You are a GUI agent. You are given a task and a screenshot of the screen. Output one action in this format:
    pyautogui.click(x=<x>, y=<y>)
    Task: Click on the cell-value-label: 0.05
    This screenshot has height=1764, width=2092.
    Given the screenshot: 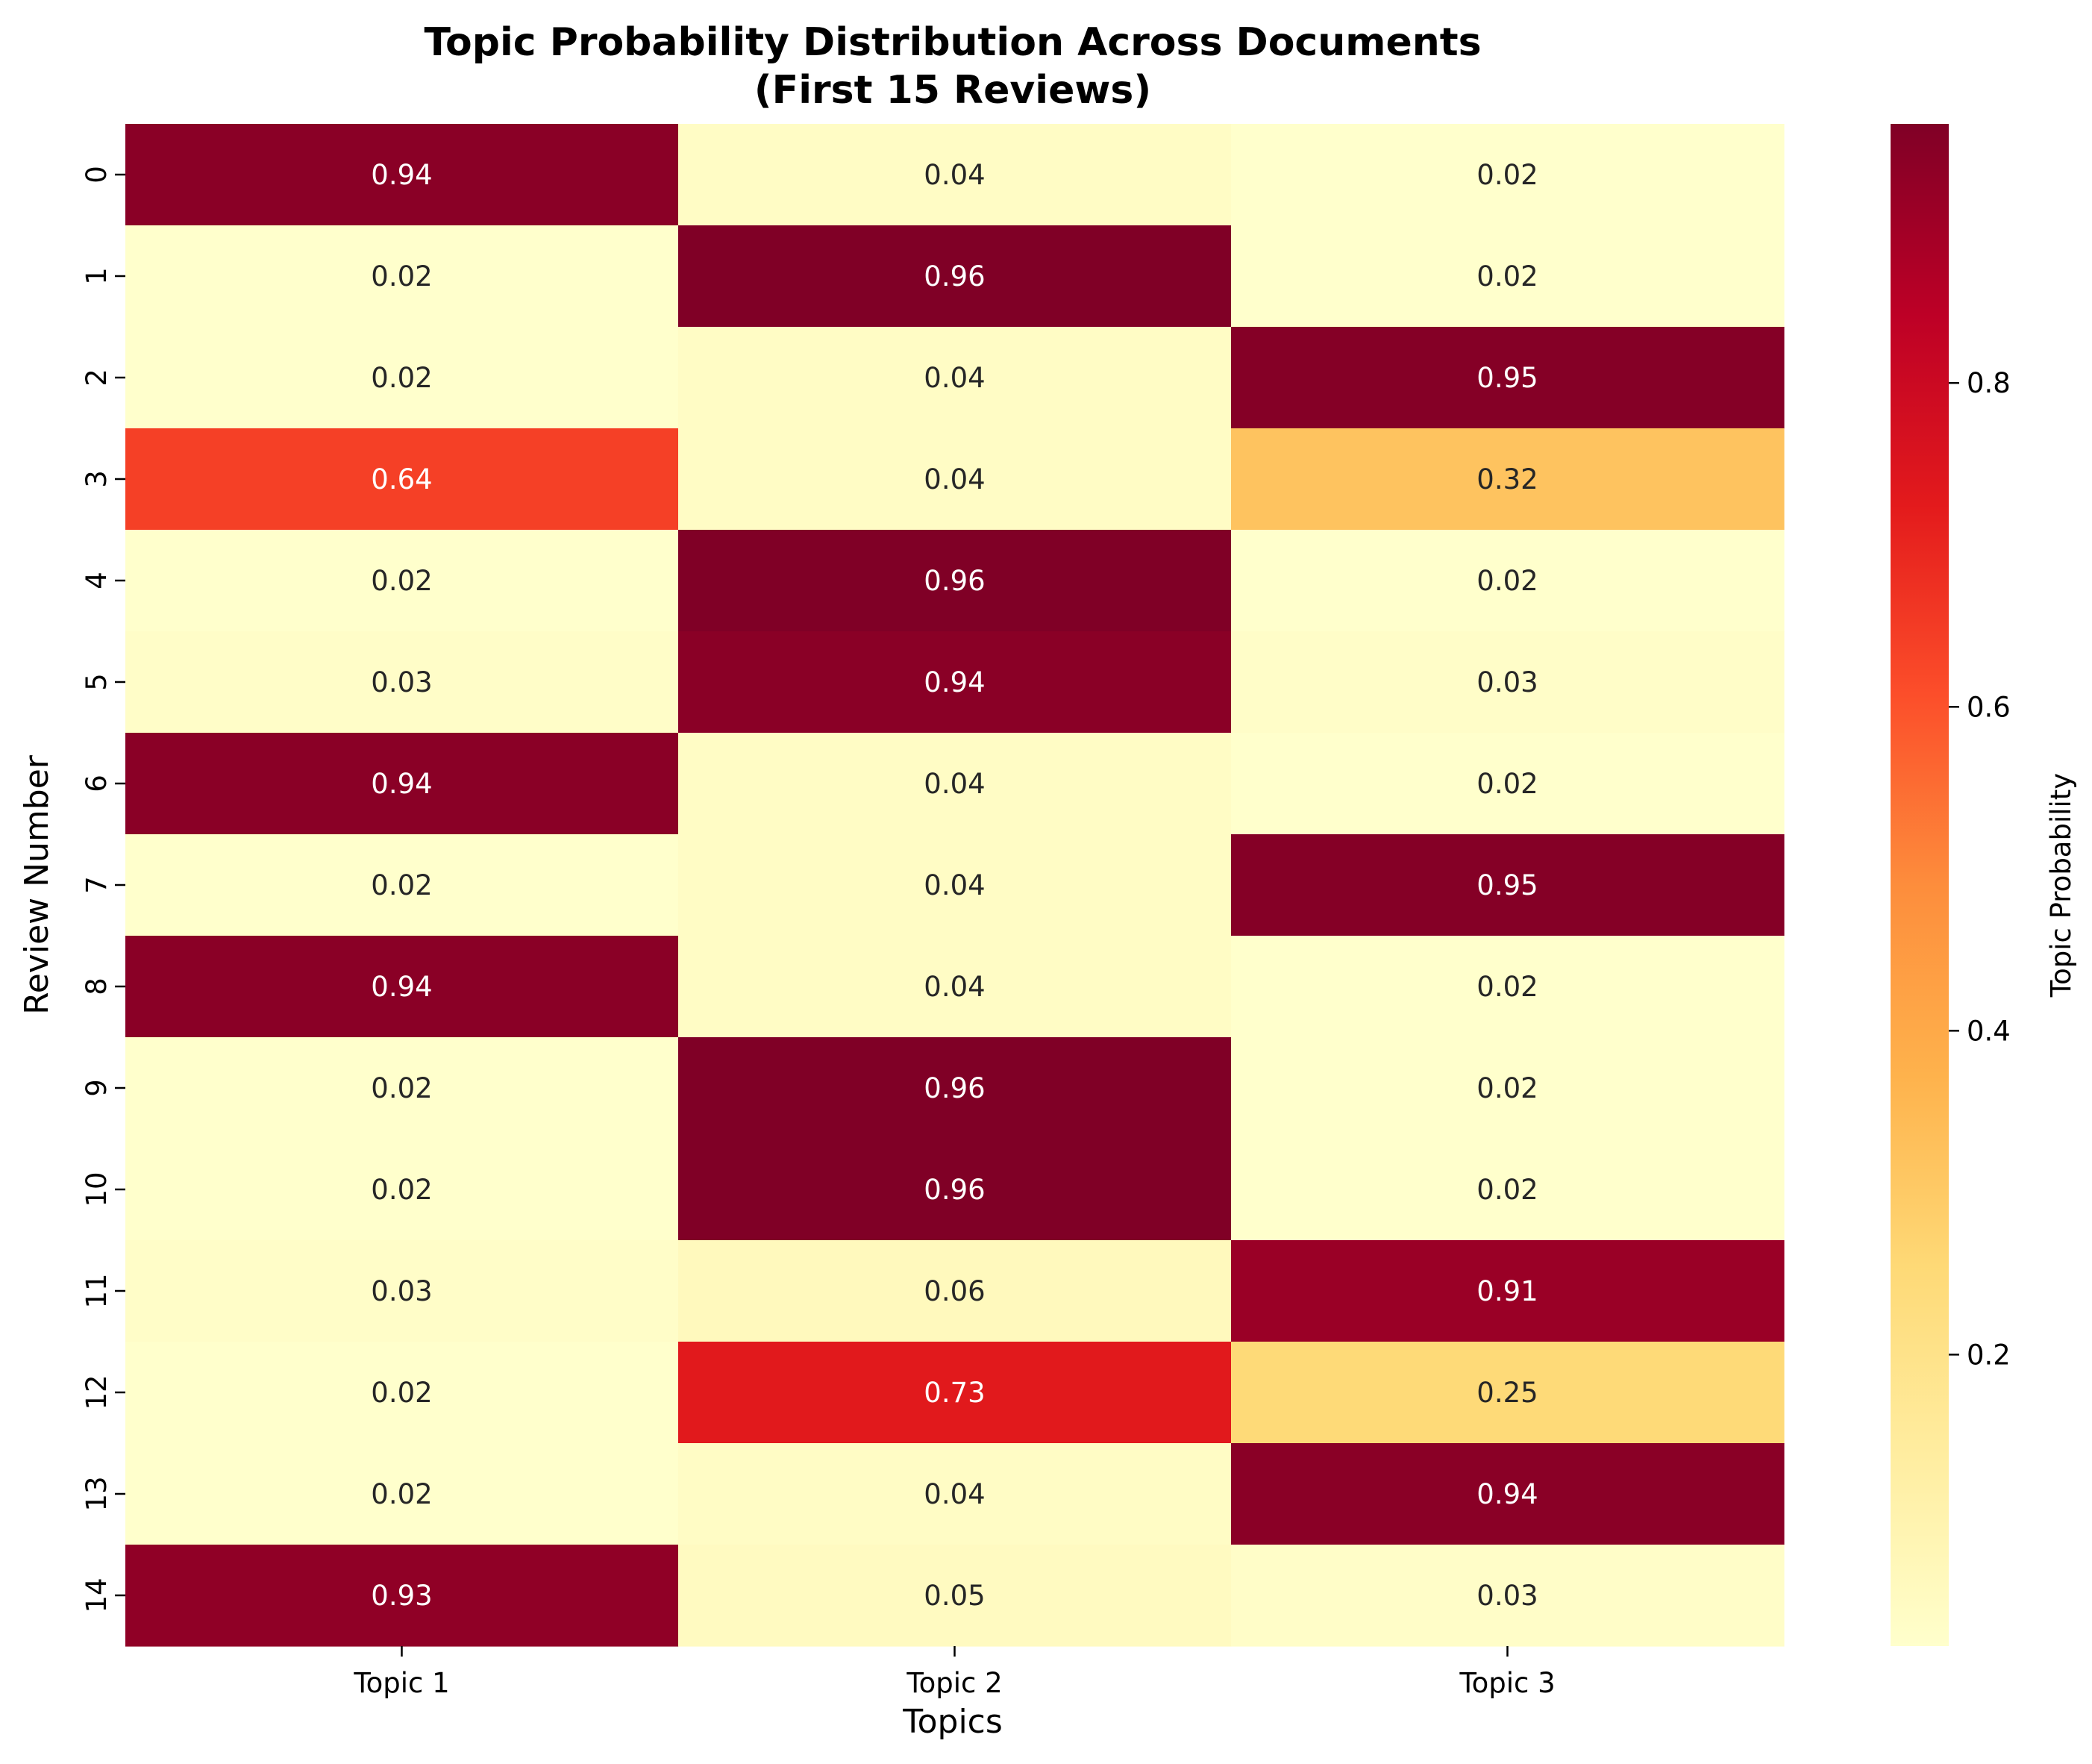 What is the action you would take?
    pyautogui.click(x=955, y=1596)
    